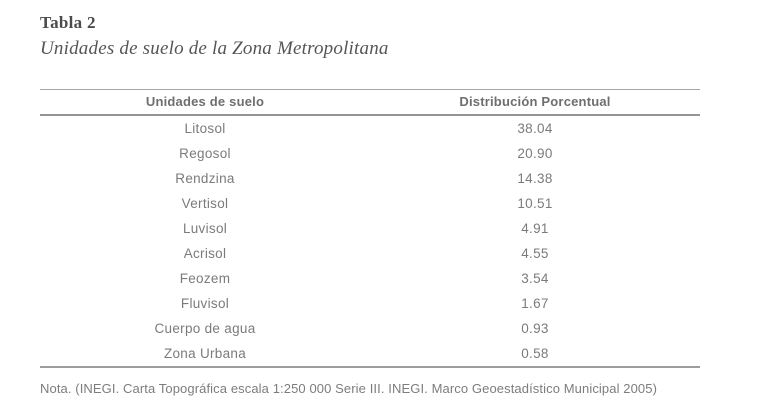 The image size is (761, 416). What do you see at coordinates (205, 353) in the screenshot?
I see `soil-unit-cell: Zona Urbana` at bounding box center [205, 353].